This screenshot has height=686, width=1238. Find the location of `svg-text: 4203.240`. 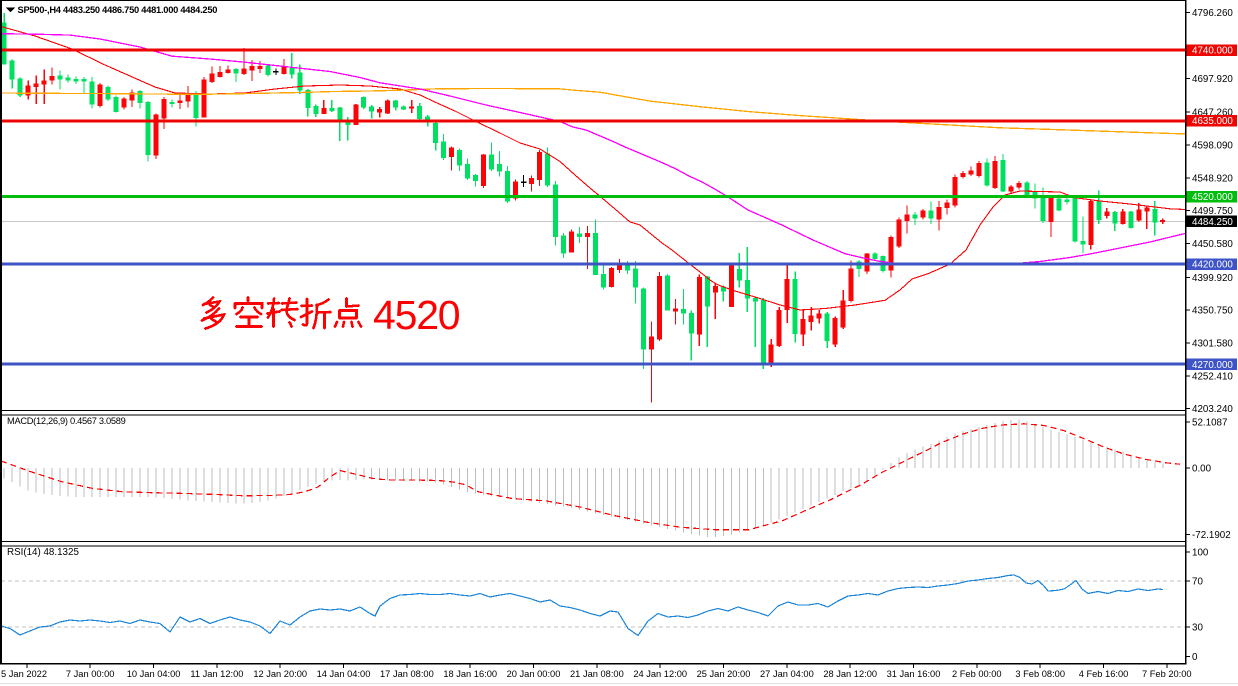

svg-text: 4203.240 is located at coordinates (1212, 409).